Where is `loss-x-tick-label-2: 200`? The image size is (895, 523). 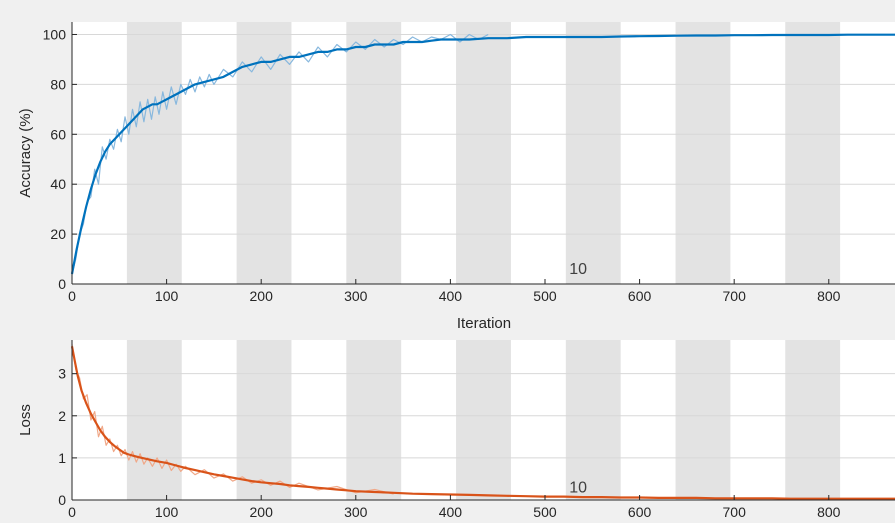 loss-x-tick-label-2: 200 is located at coordinates (262, 512).